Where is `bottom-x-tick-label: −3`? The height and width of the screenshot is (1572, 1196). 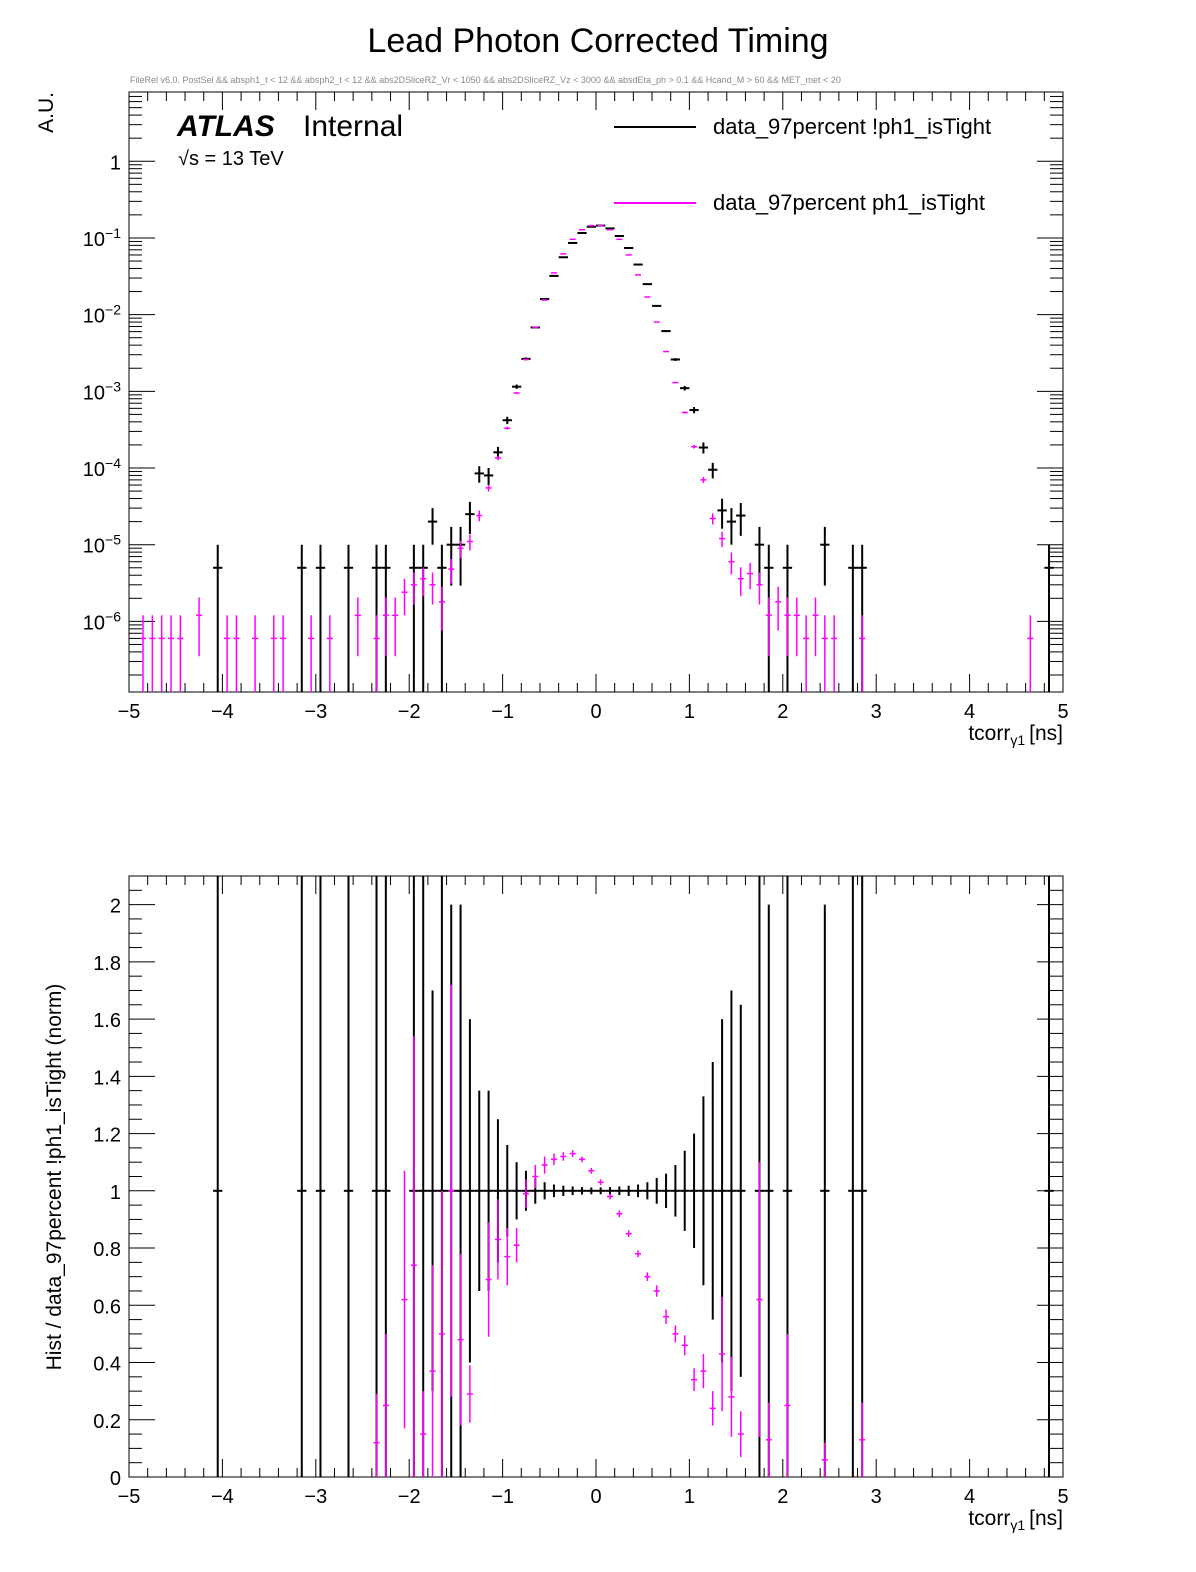 bottom-x-tick-label: −3 is located at coordinates (315, 1497).